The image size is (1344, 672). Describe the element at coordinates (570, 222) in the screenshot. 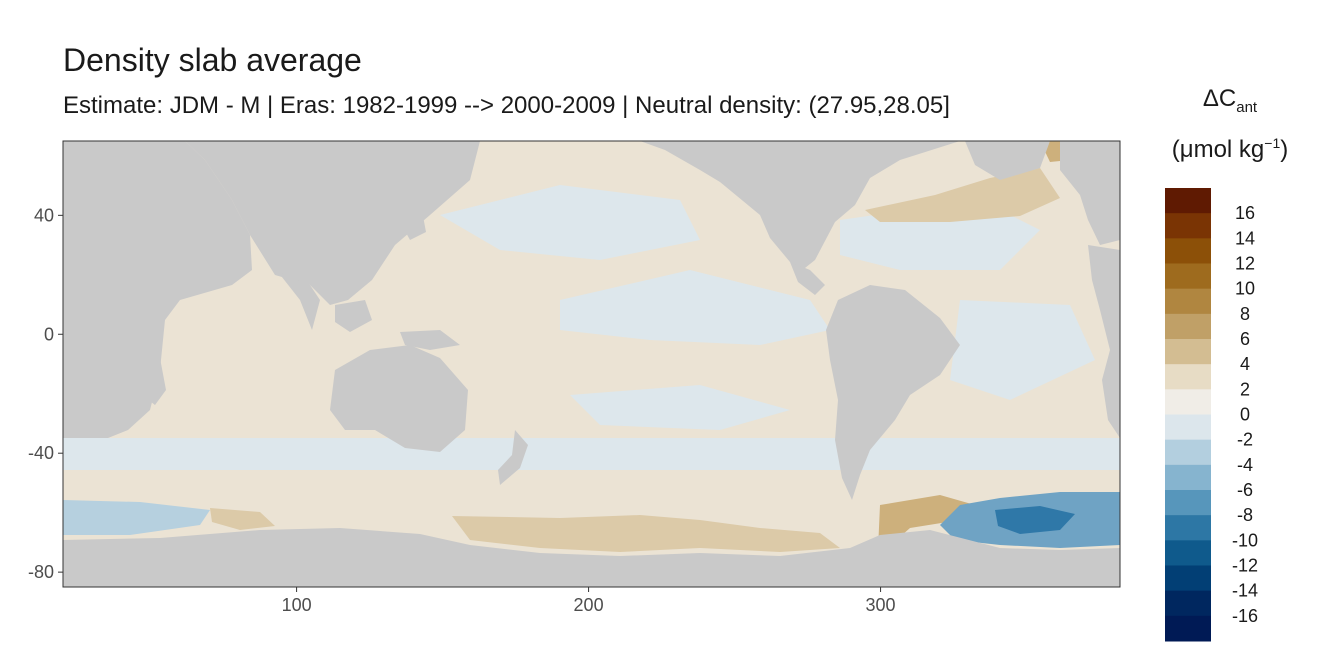

I see `north-pacific-negative` at that location.